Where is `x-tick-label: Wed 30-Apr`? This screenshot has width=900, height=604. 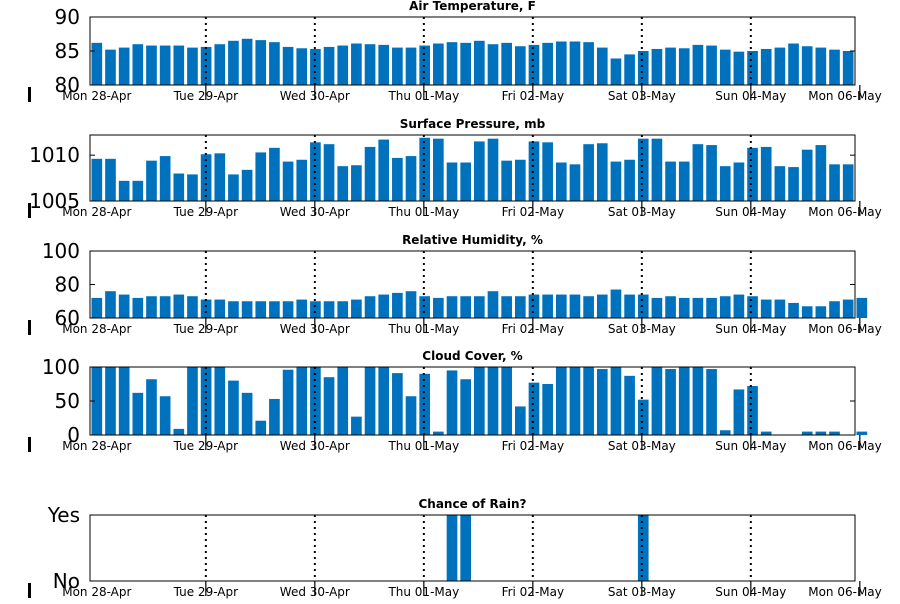
x-tick-label: Wed 30-Apr is located at coordinates (315, 212).